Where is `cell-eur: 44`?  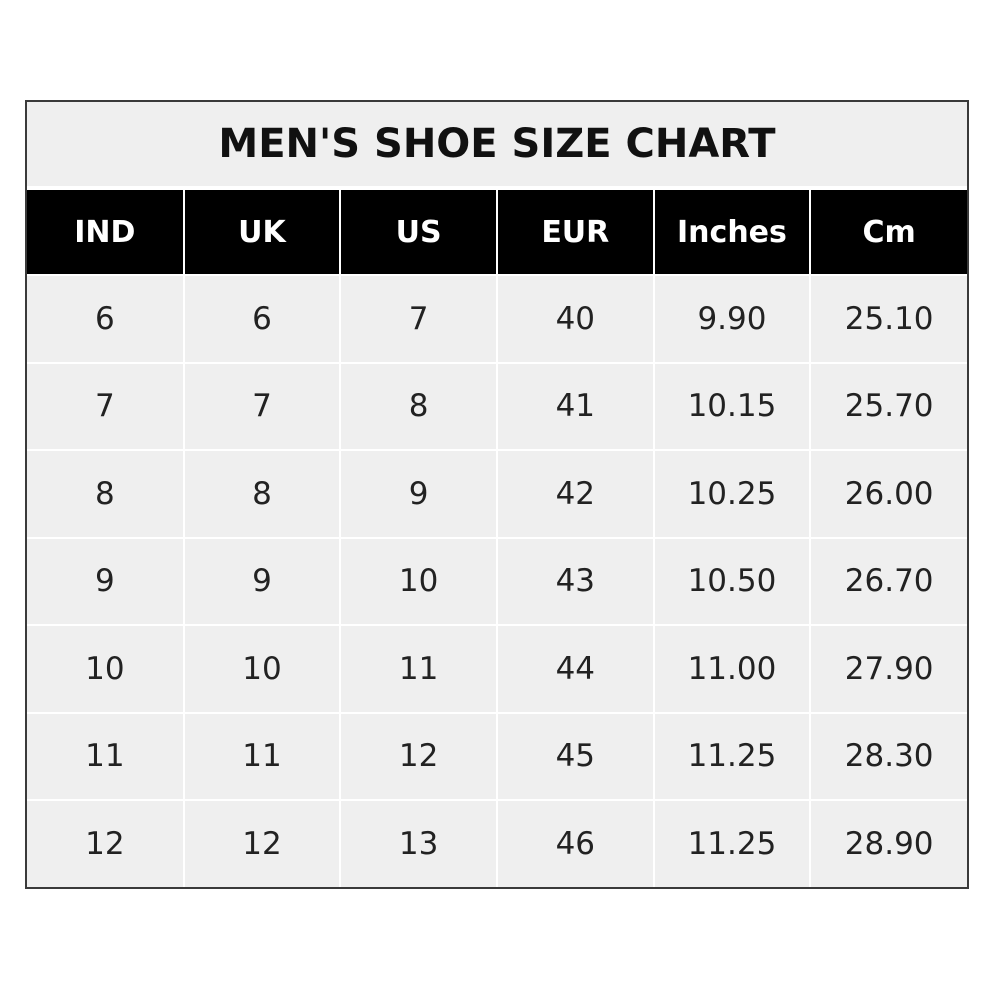 cell-eur: 44 is located at coordinates (575, 669).